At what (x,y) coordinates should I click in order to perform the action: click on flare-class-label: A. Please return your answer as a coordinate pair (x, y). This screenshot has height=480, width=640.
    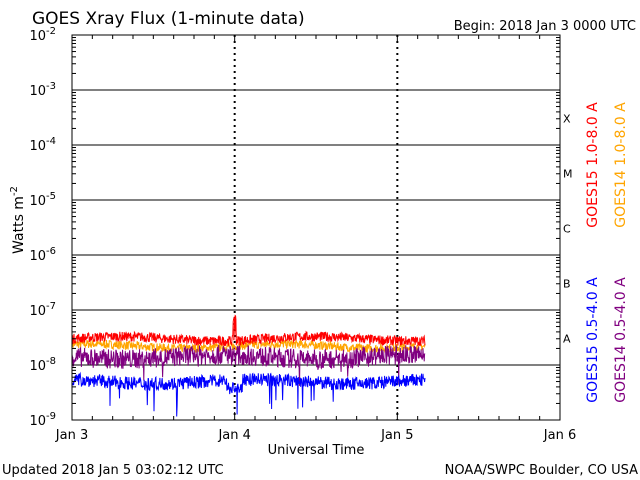
    Looking at the image, I should click on (567, 339).